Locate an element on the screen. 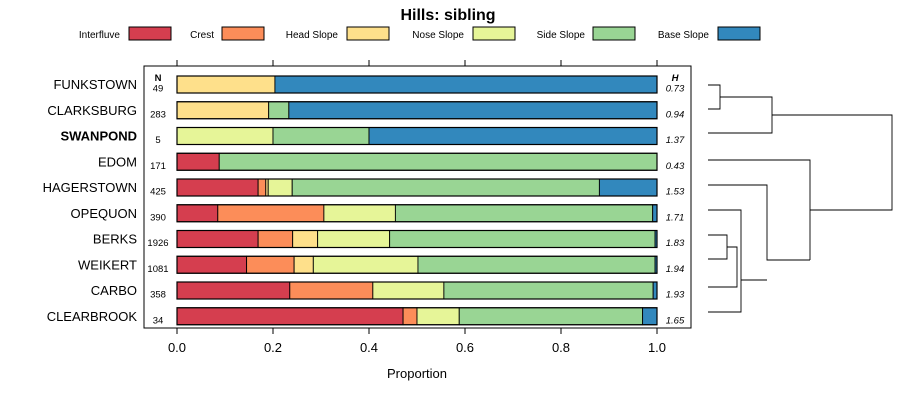 The image size is (900, 400). n-value-opequon: 390 is located at coordinates (158, 217).